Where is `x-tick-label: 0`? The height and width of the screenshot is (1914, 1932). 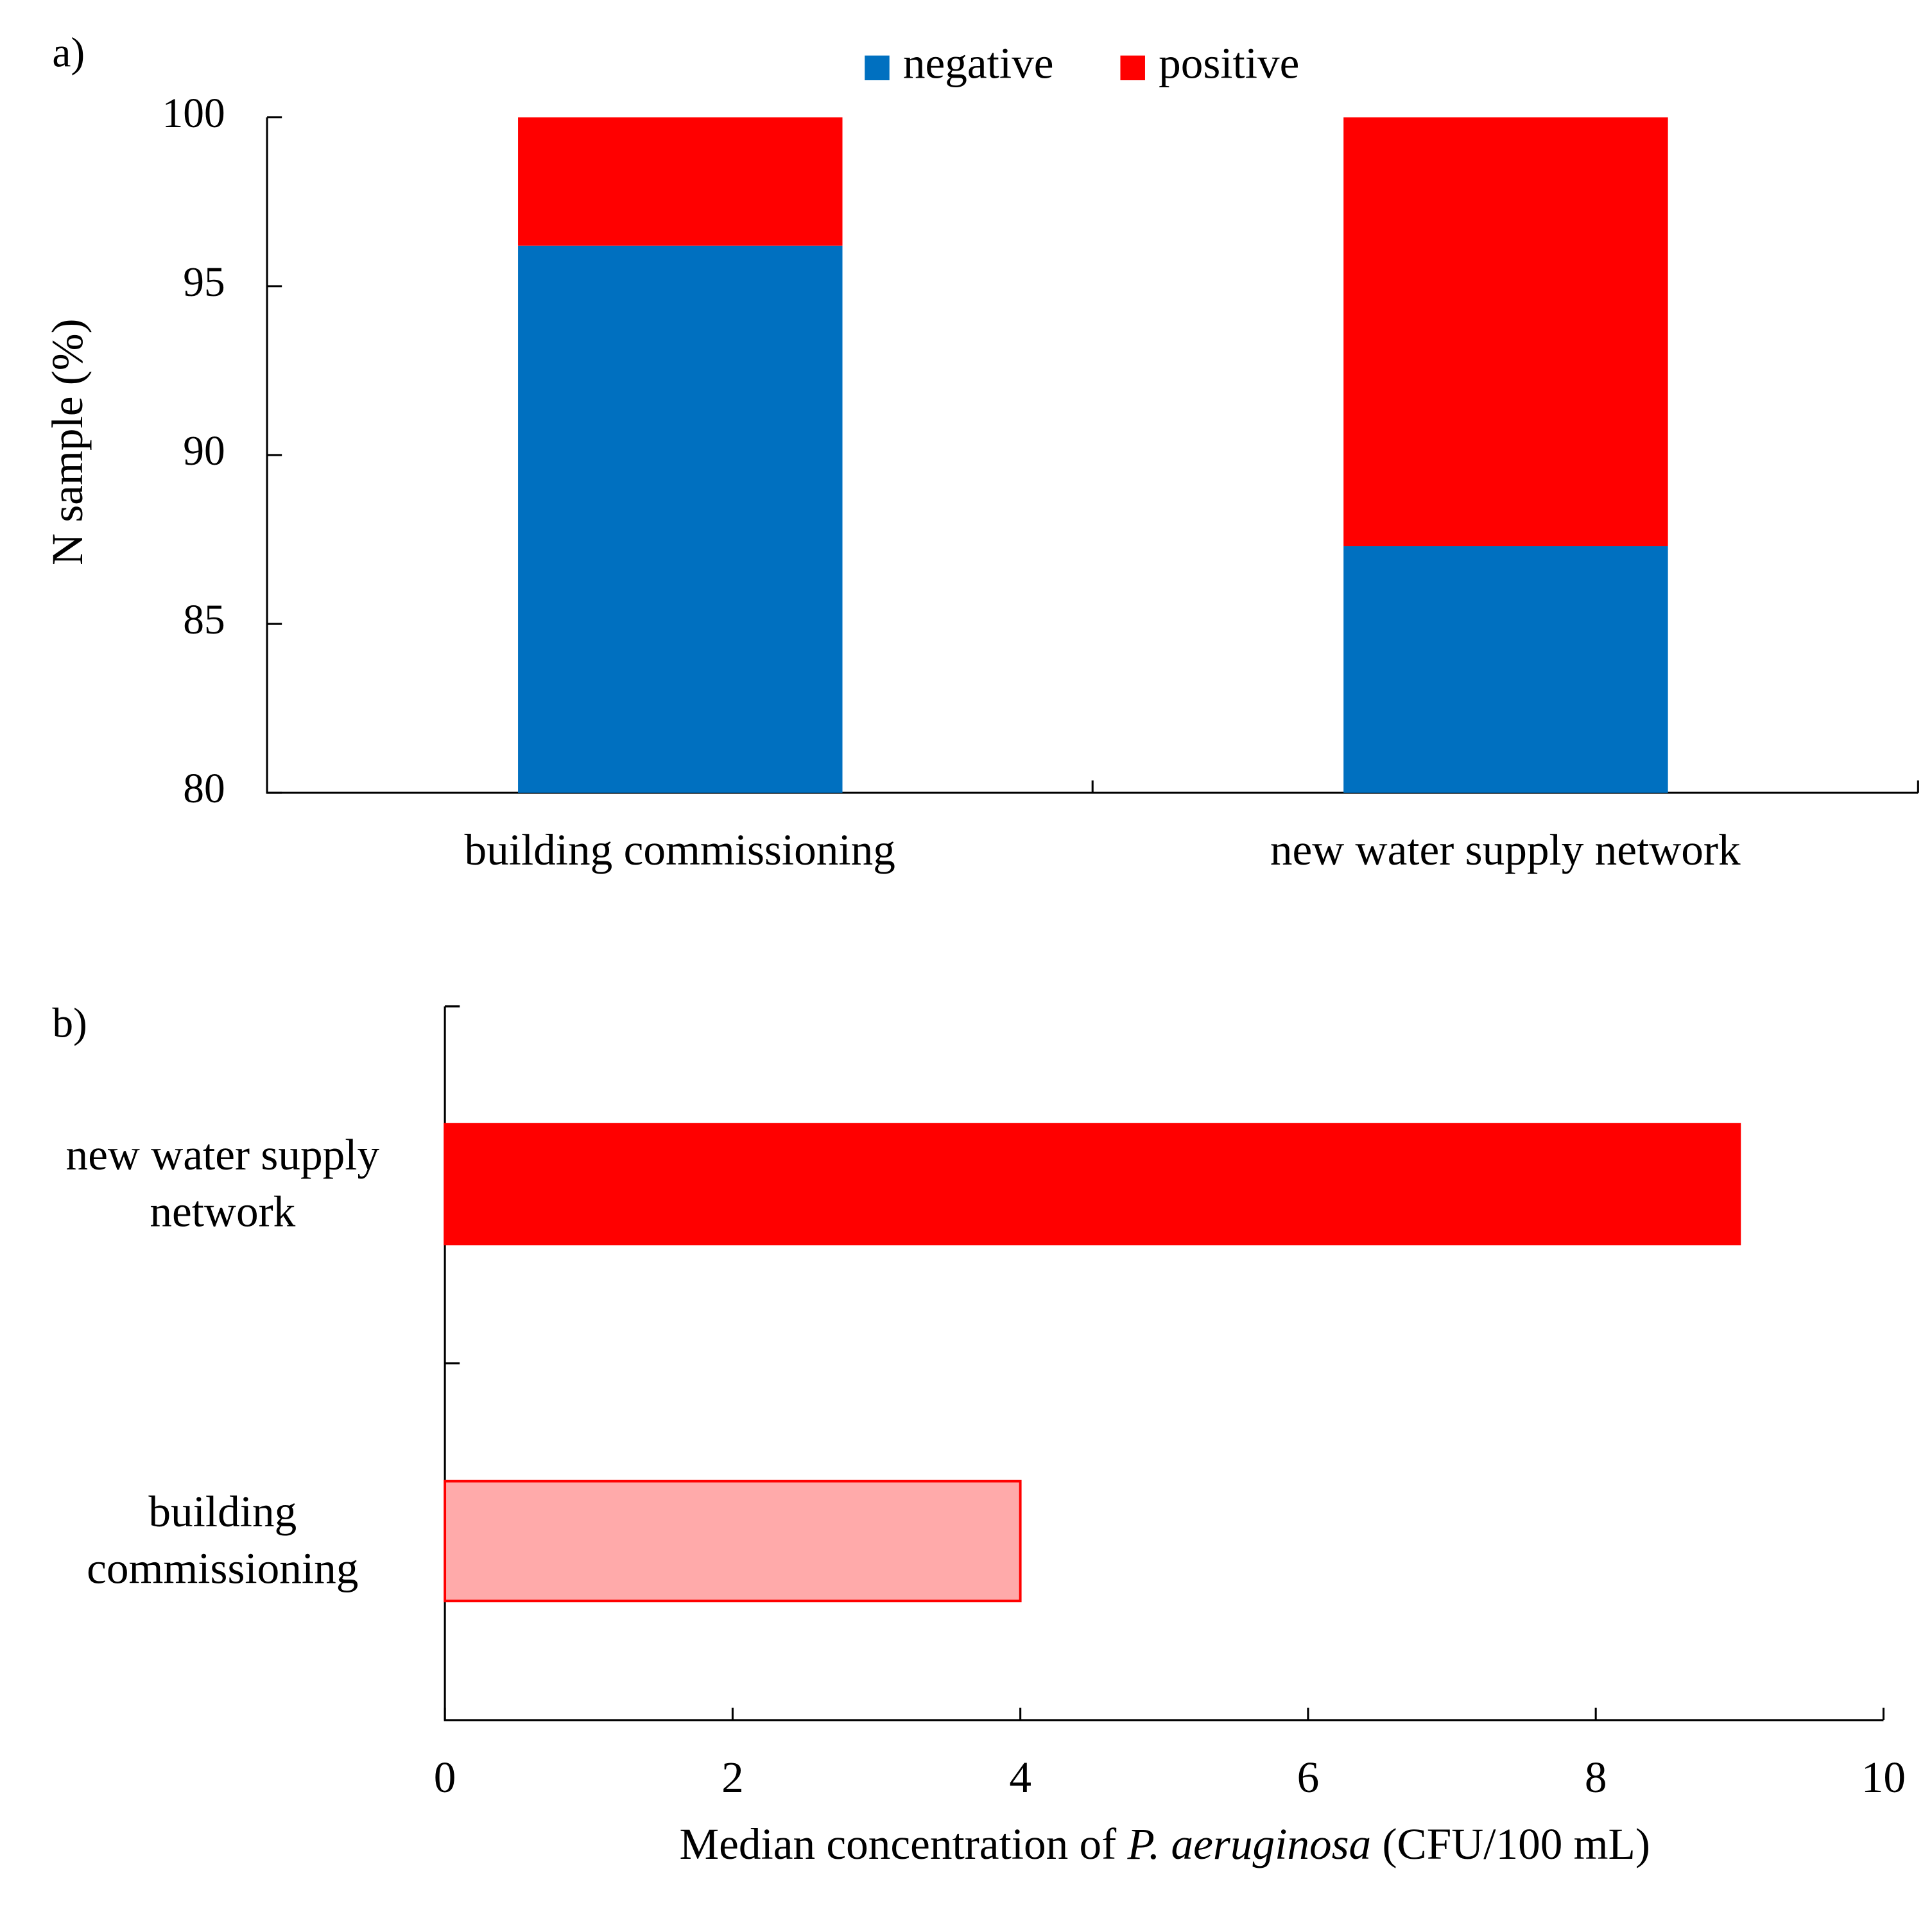
x-tick-label: 0 is located at coordinates (445, 1777).